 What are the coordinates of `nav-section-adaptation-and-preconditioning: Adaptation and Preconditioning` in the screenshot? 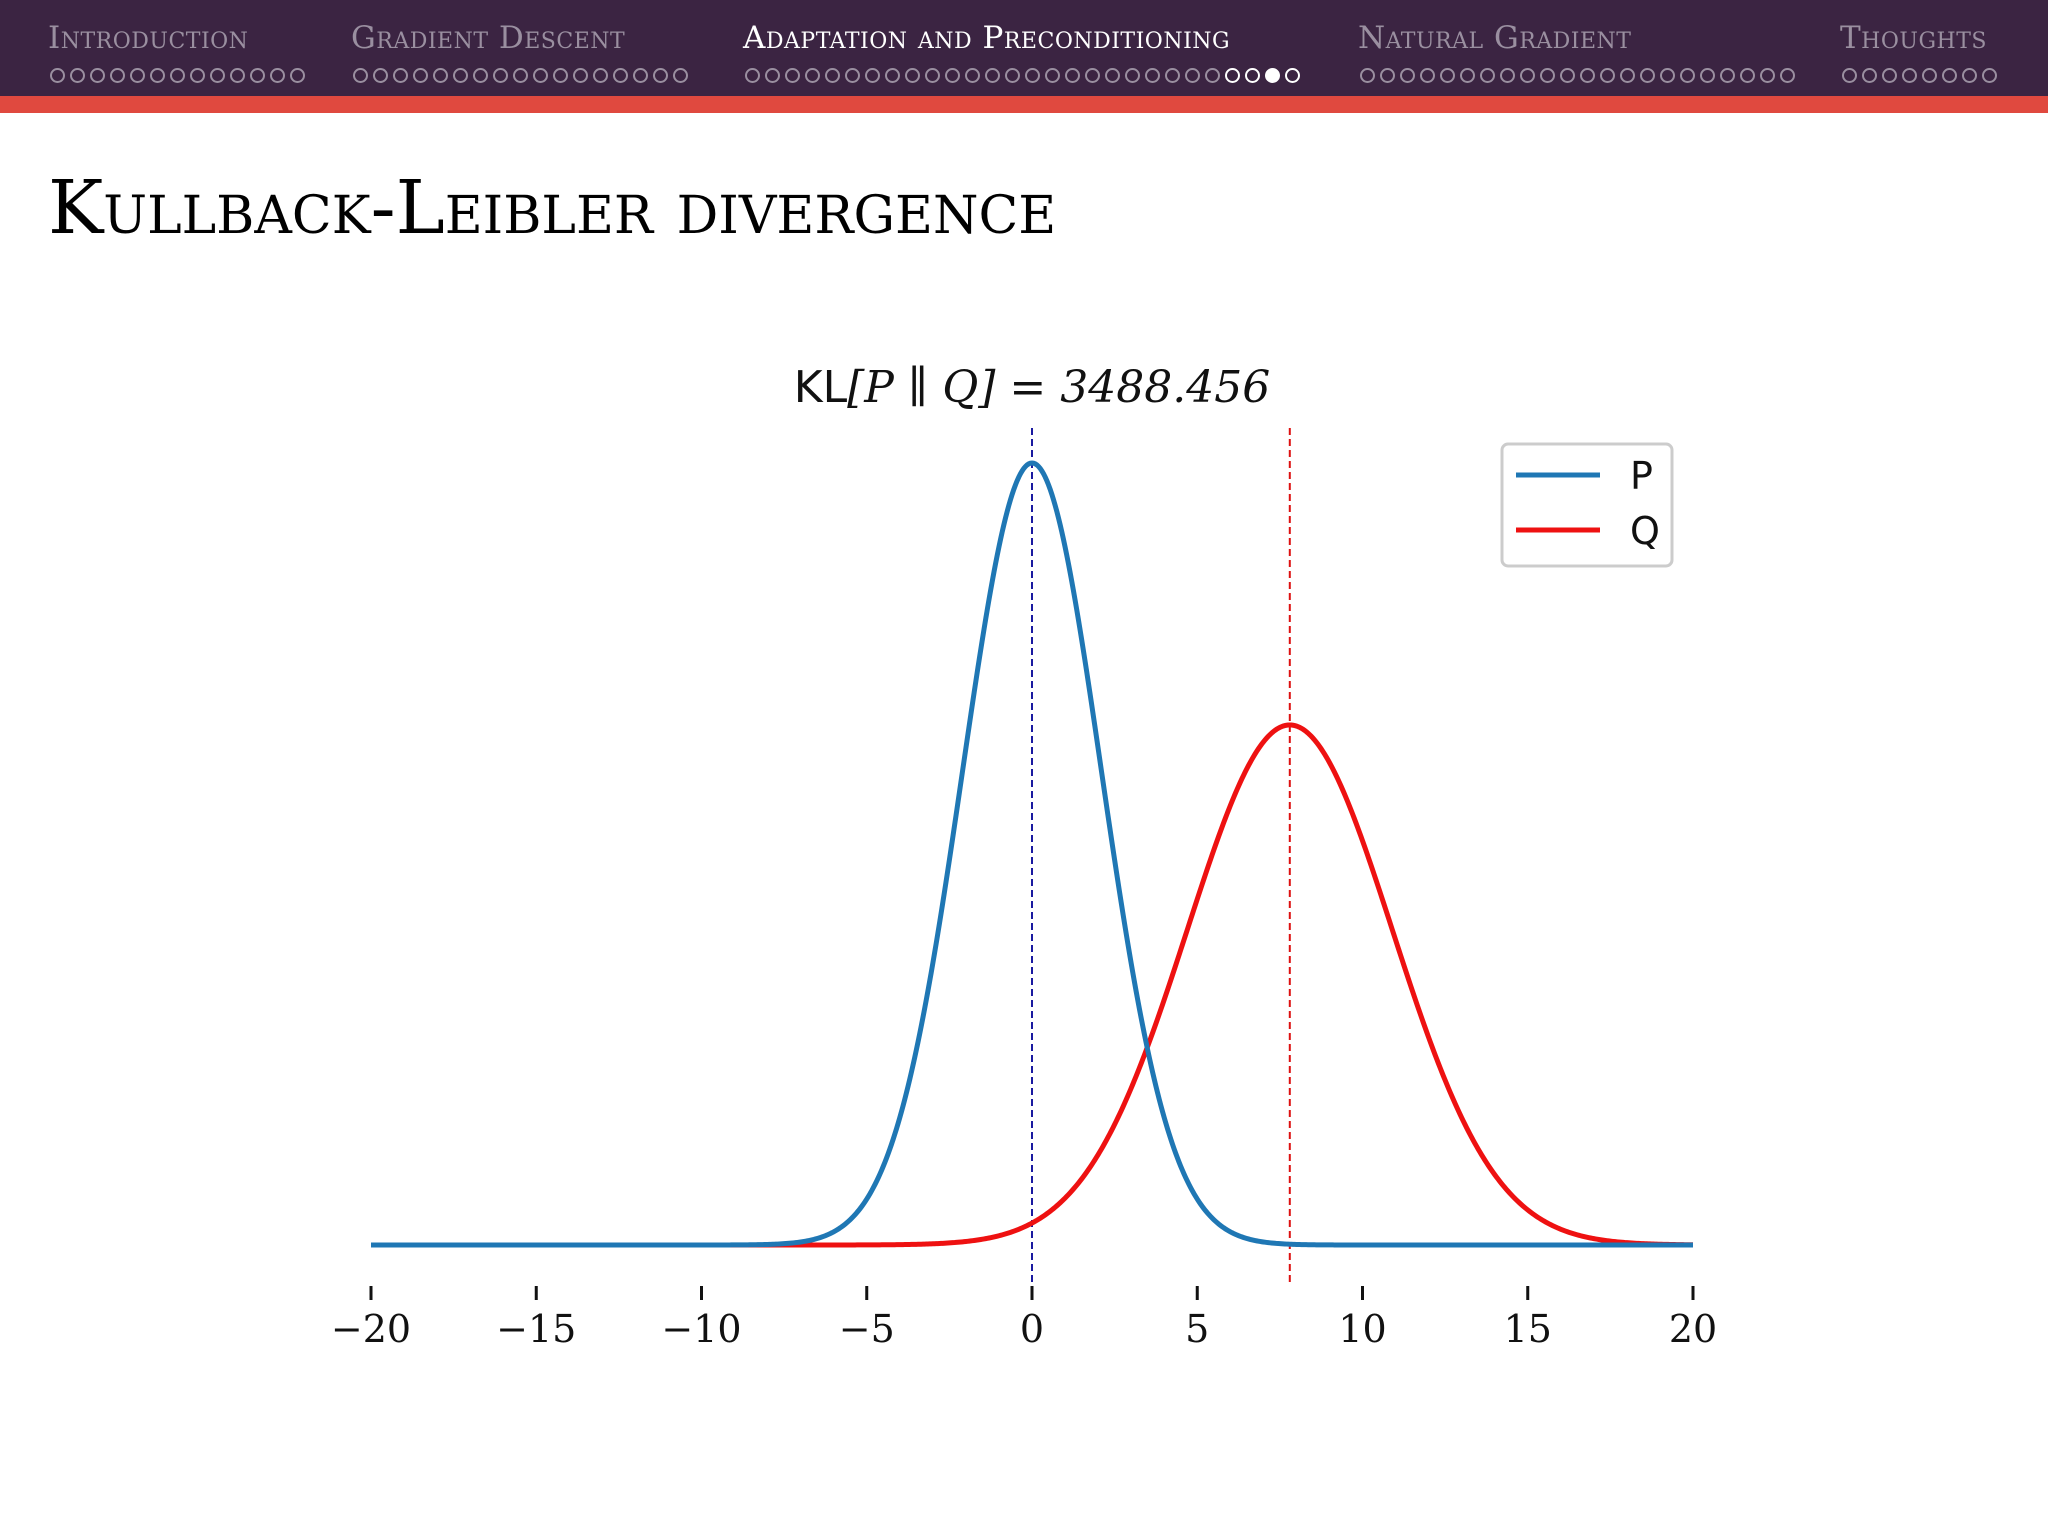 It's located at (1021, 51).